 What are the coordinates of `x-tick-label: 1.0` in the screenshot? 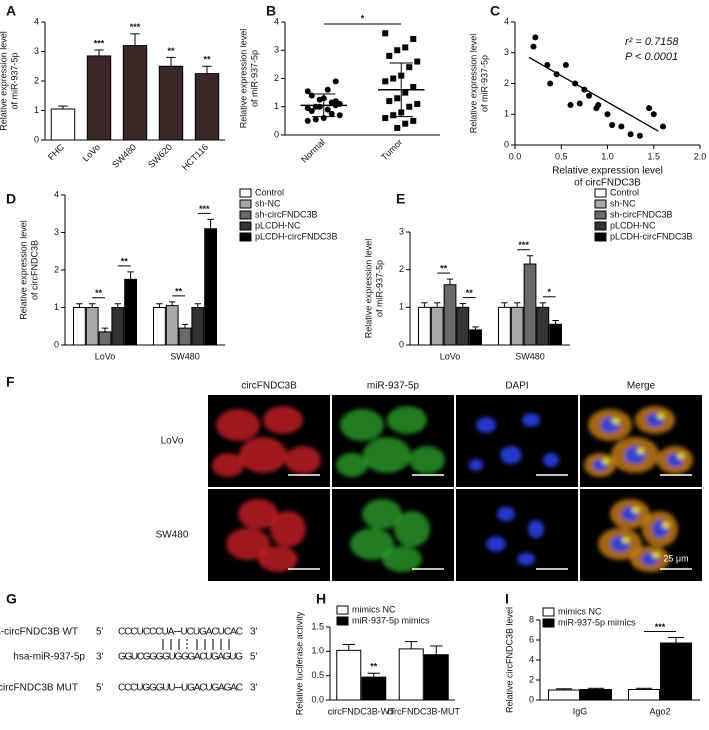 It's located at (607, 156).